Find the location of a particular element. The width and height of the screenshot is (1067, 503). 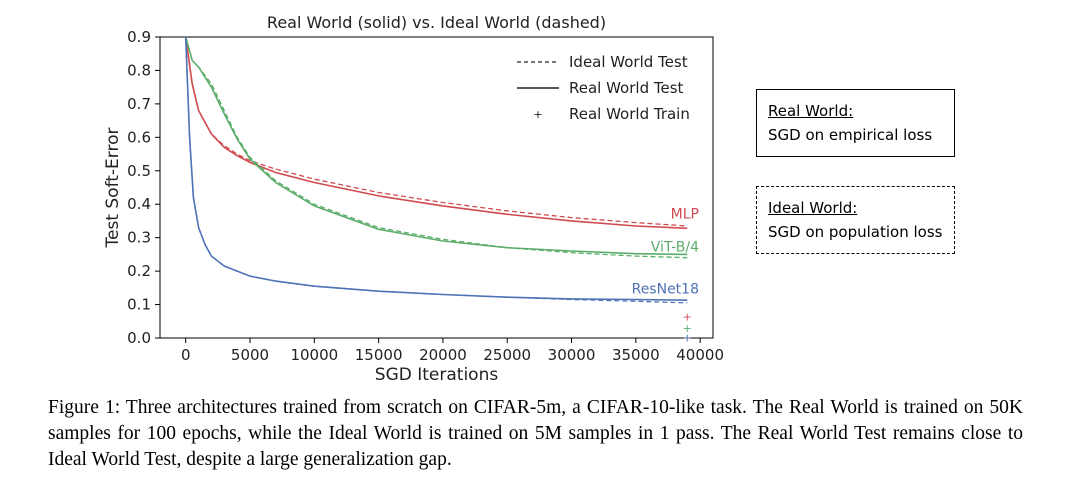

ideal-world-description: SGD on population loss is located at coordinates (855, 232).